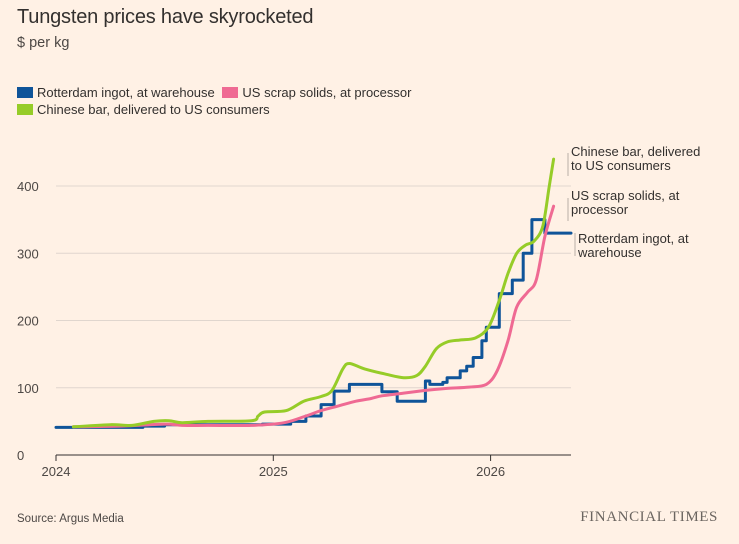 The image size is (739, 544). Describe the element at coordinates (306, 466) in the screenshot. I see `x-axis: 2024 2025 2026` at that location.